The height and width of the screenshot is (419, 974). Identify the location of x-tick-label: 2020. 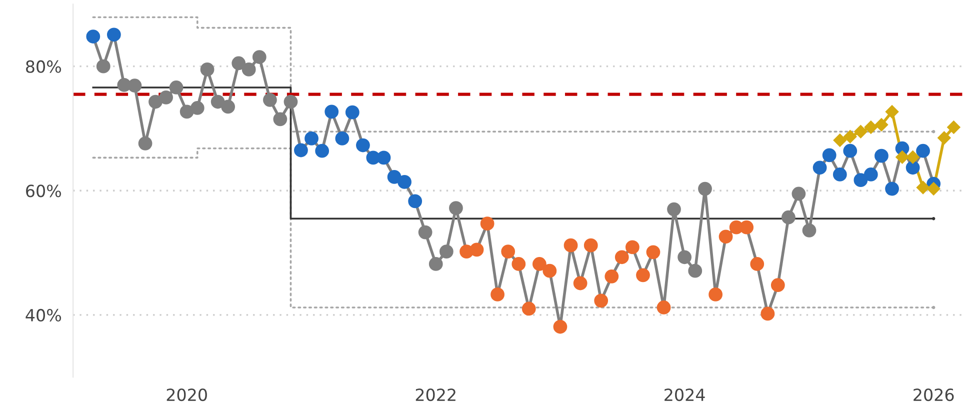
(186, 395).